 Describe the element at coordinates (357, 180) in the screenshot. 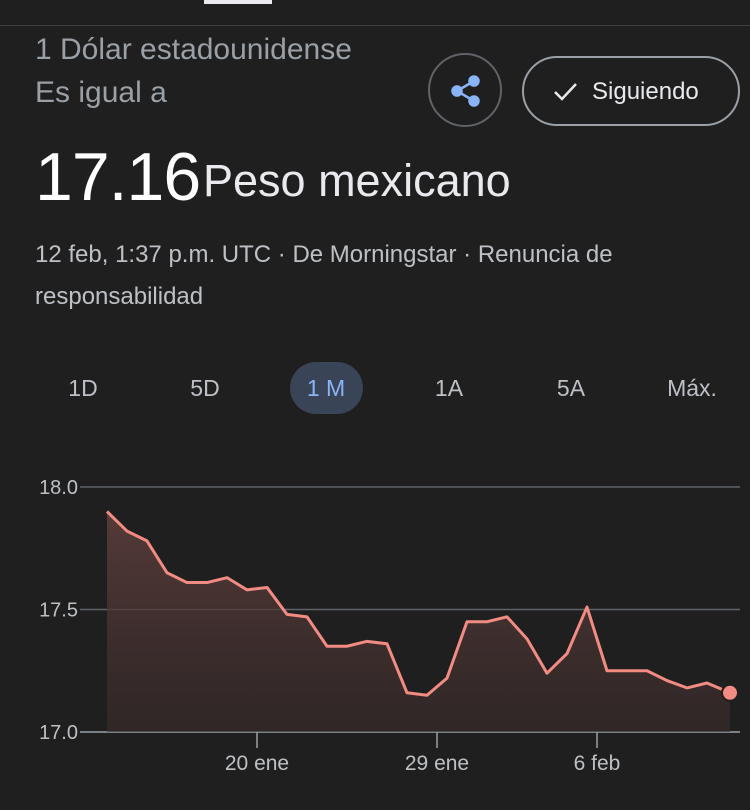

I see `to-currency: Peso mexicano` at that location.